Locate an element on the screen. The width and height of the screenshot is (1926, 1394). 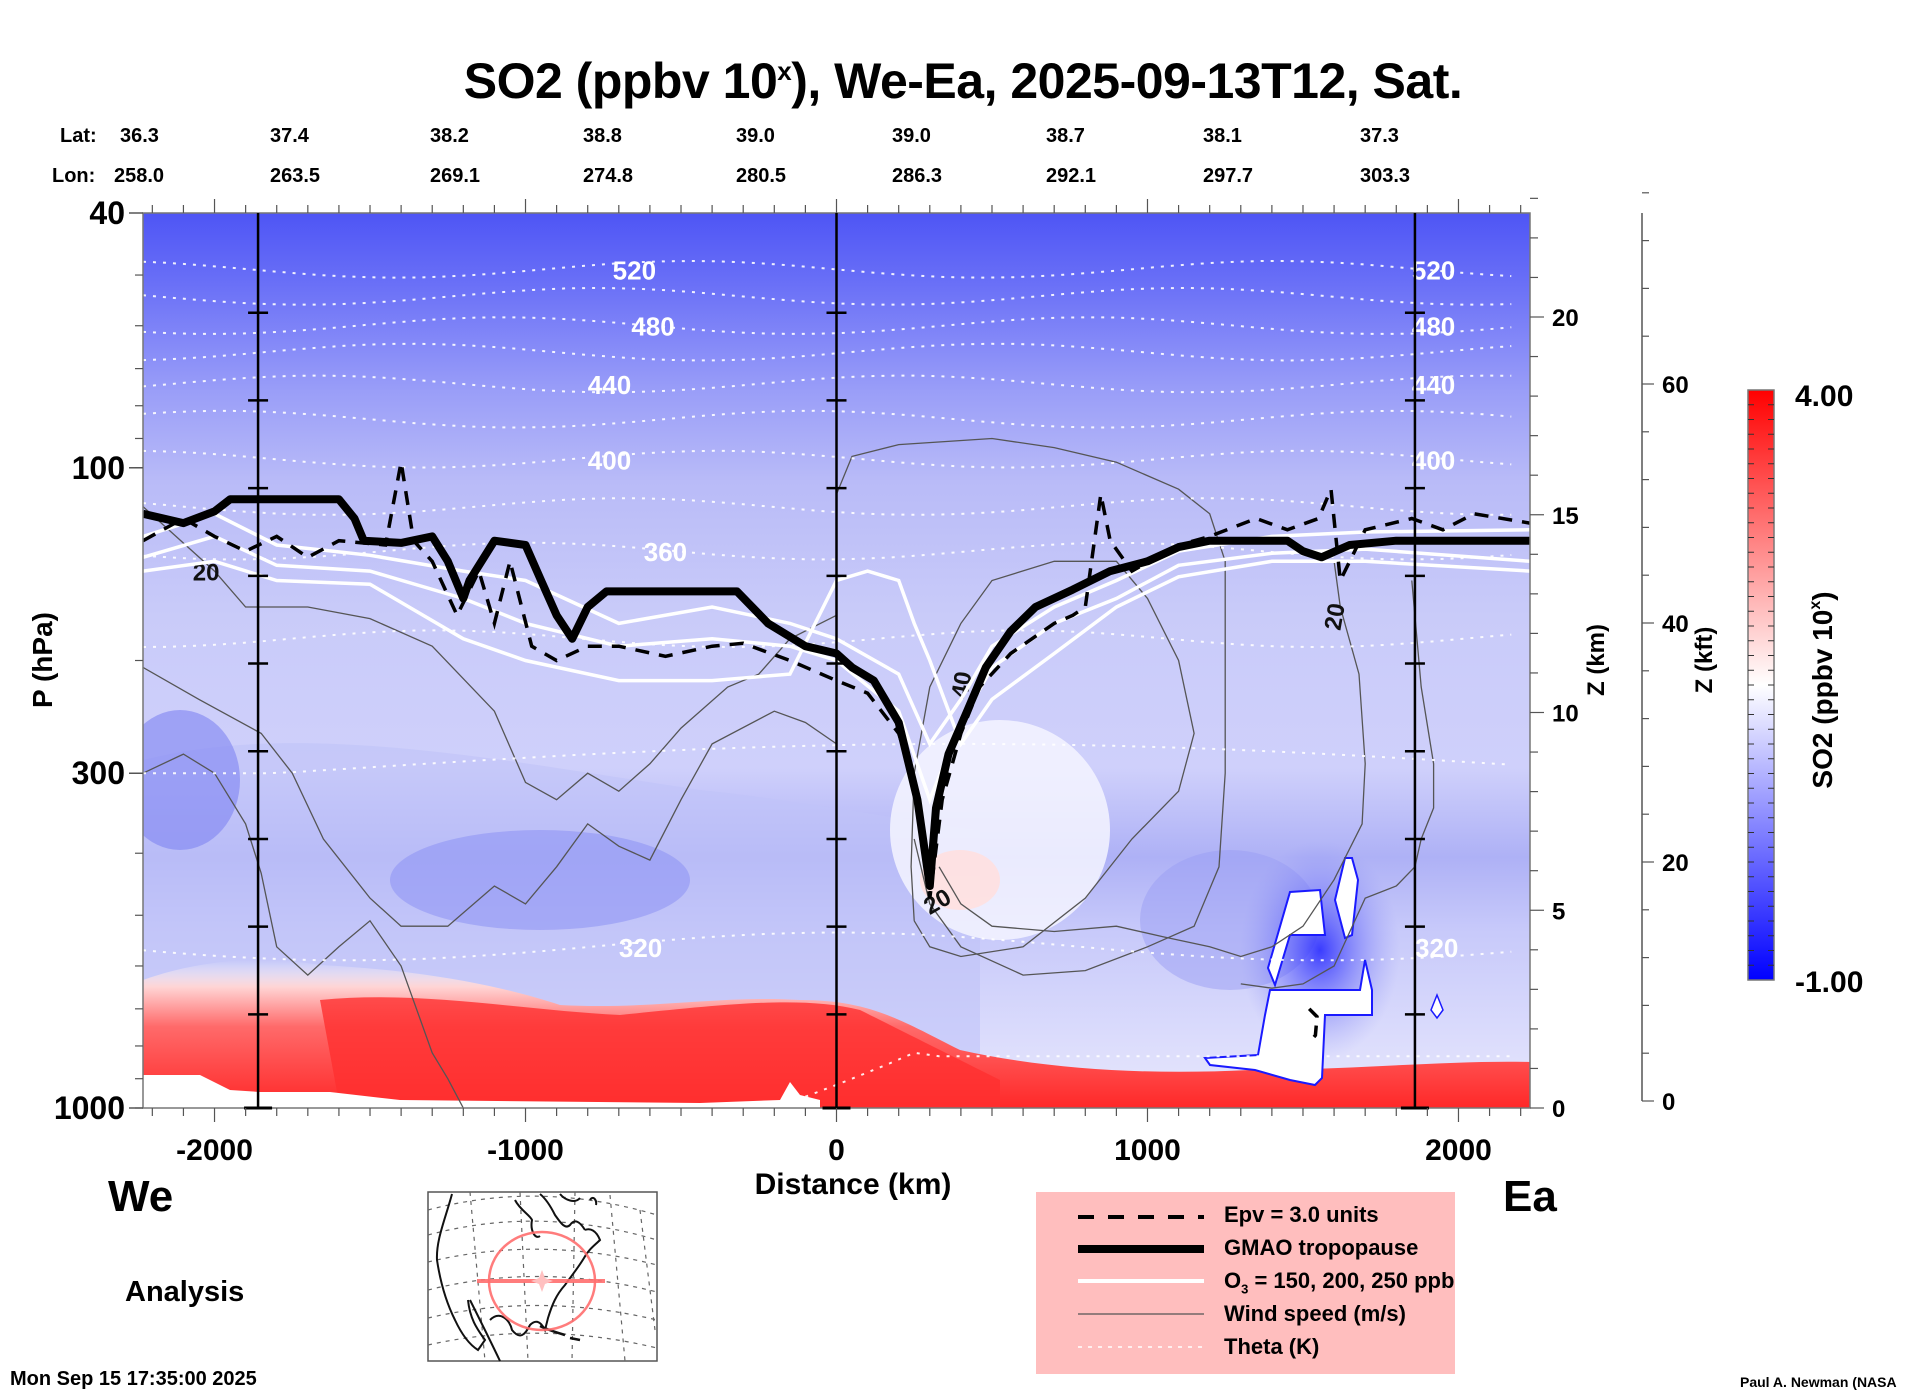
lat-value: 38.1 is located at coordinates (1222, 136).